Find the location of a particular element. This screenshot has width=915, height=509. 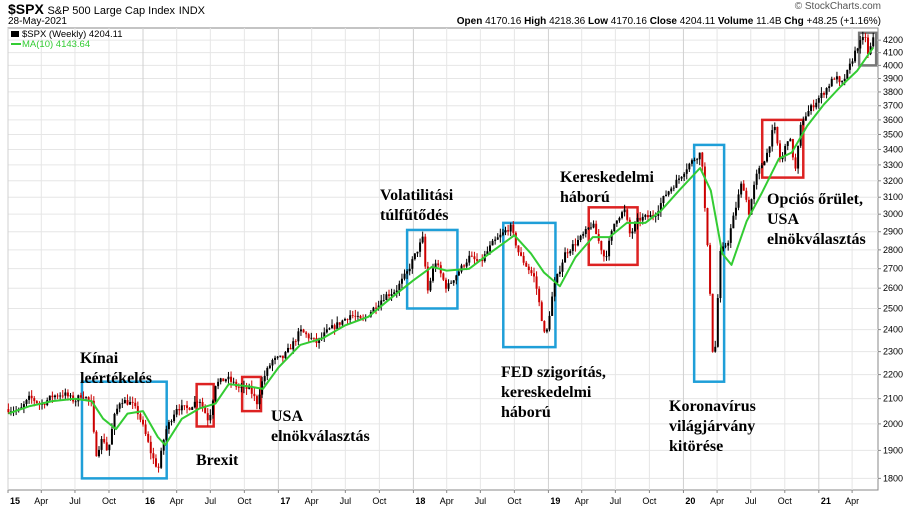

y-tick-label: 4200 is located at coordinates (893, 40).